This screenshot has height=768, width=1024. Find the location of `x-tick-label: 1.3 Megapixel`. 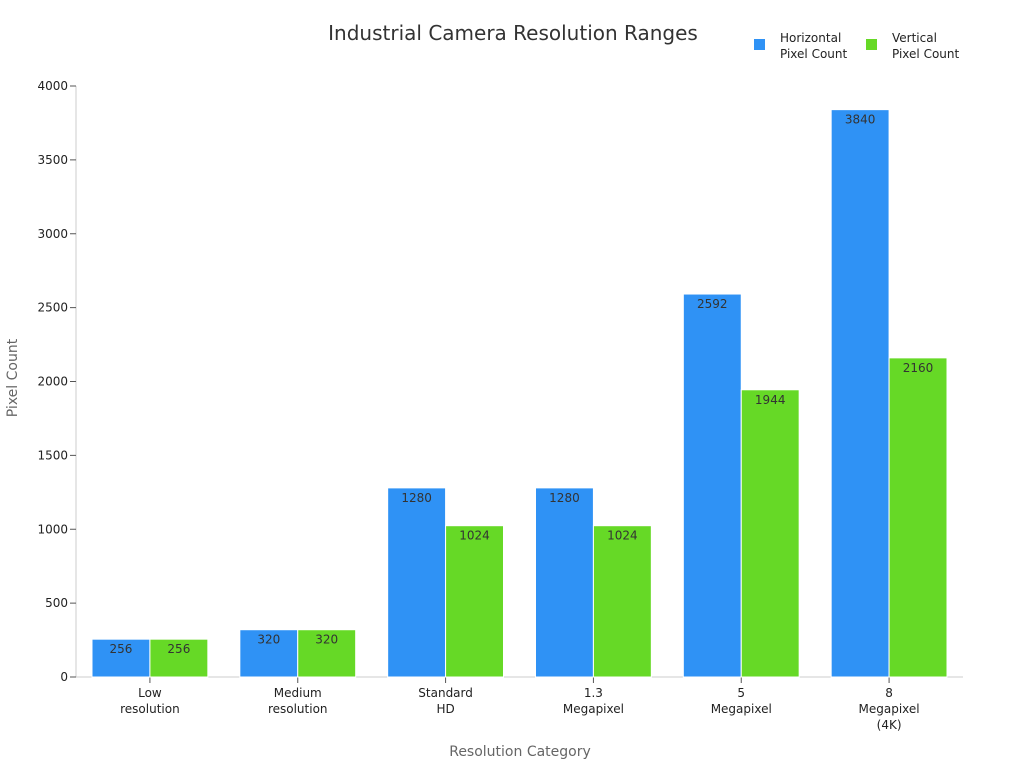

x-tick-label: 1.3 Megapixel is located at coordinates (593, 701).